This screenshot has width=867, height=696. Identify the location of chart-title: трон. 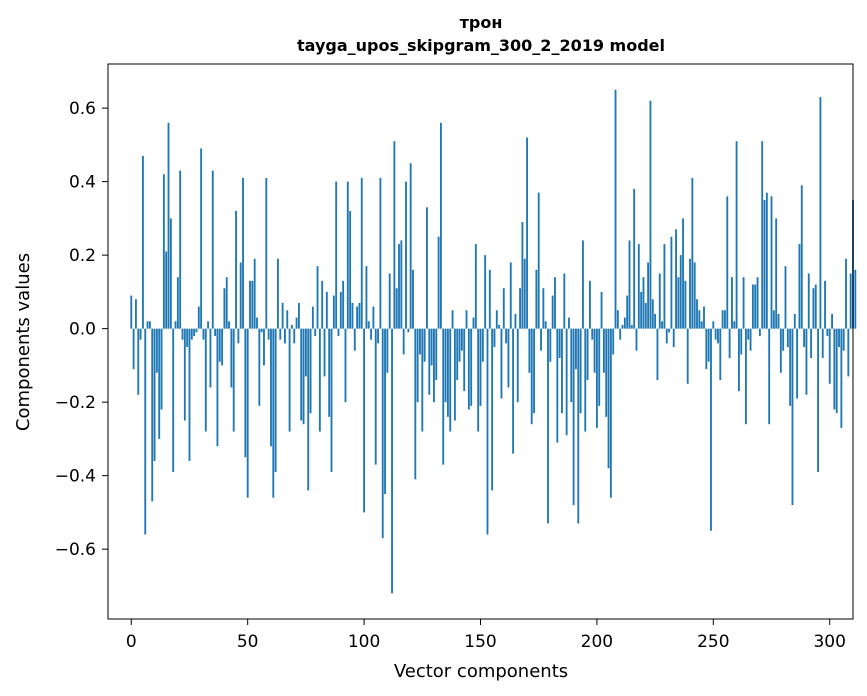
(481, 22).